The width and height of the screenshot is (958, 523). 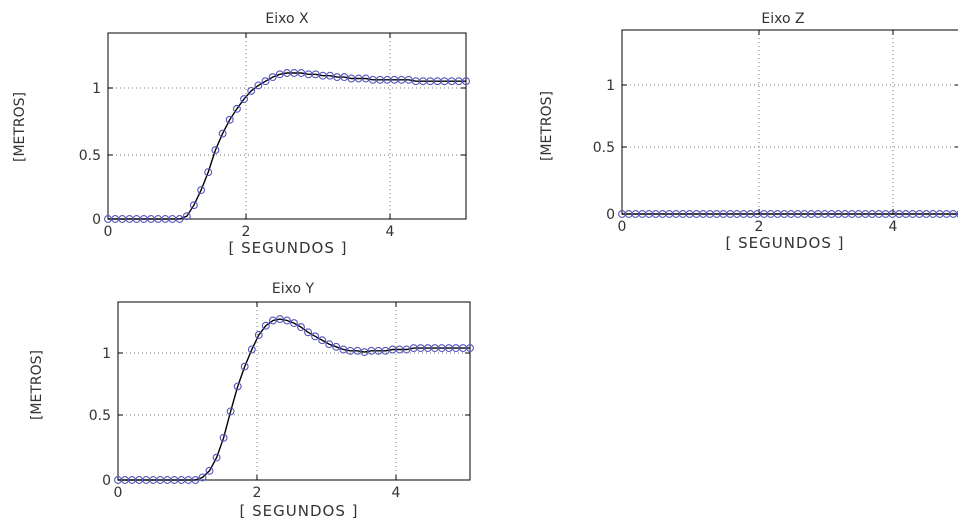 I want to click on chart-title: Eixo X, so click(x=287, y=19).